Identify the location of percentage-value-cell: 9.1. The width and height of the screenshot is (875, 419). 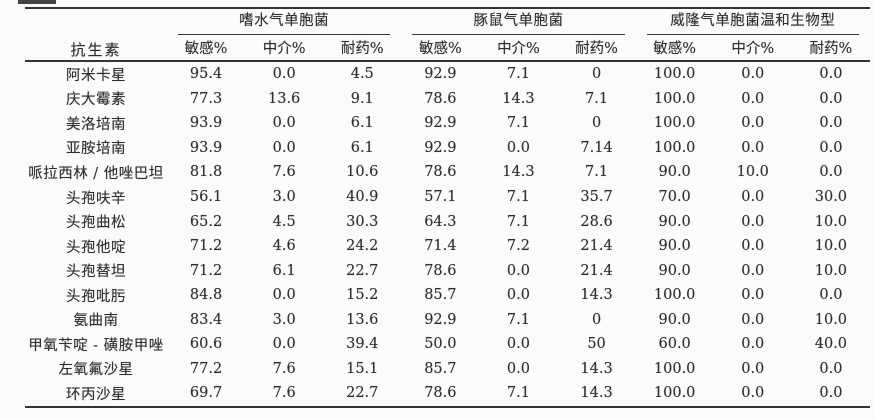
(362, 98).